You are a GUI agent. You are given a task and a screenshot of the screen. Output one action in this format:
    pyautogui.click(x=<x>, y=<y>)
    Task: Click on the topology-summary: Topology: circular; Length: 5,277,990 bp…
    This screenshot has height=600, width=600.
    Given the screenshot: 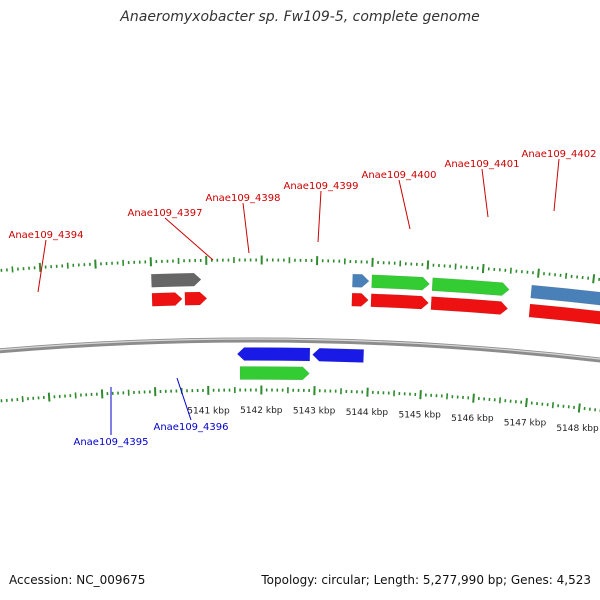 What is the action you would take?
    pyautogui.click(x=426, y=580)
    